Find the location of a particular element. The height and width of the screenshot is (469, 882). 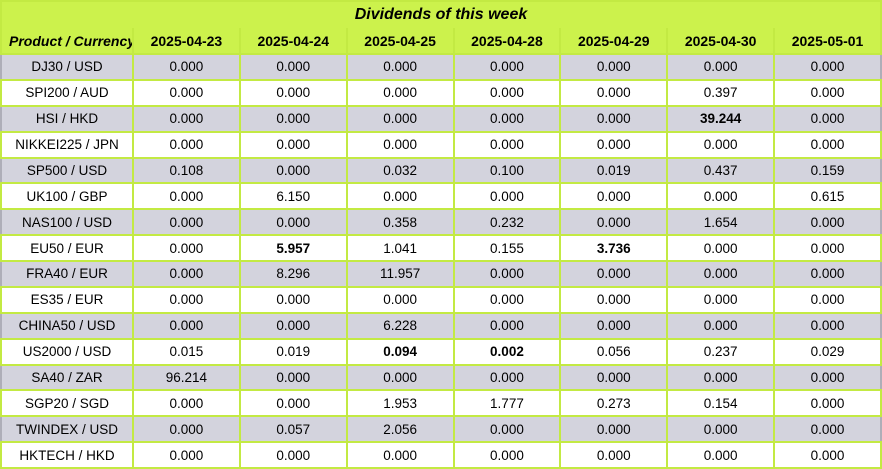

date-column-header: 2025-04-23 is located at coordinates (186, 41).